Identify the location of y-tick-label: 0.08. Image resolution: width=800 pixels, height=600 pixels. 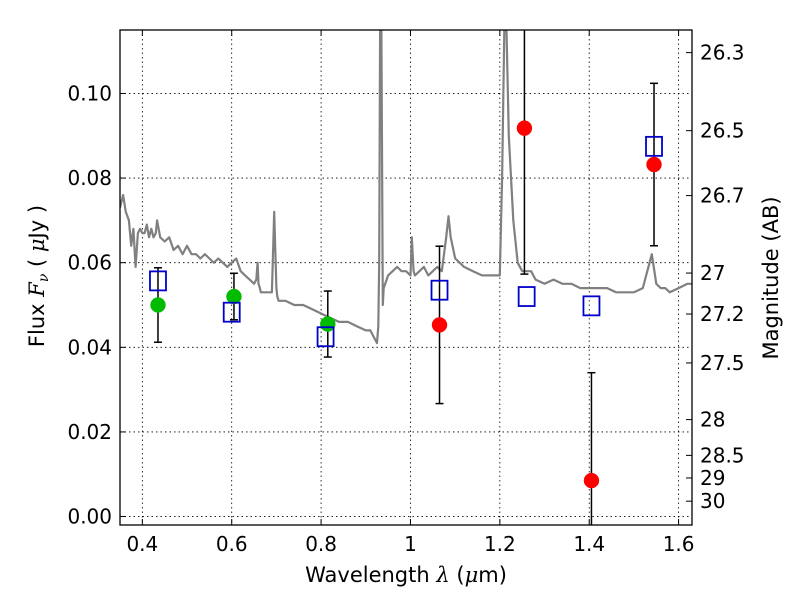
(89, 178).